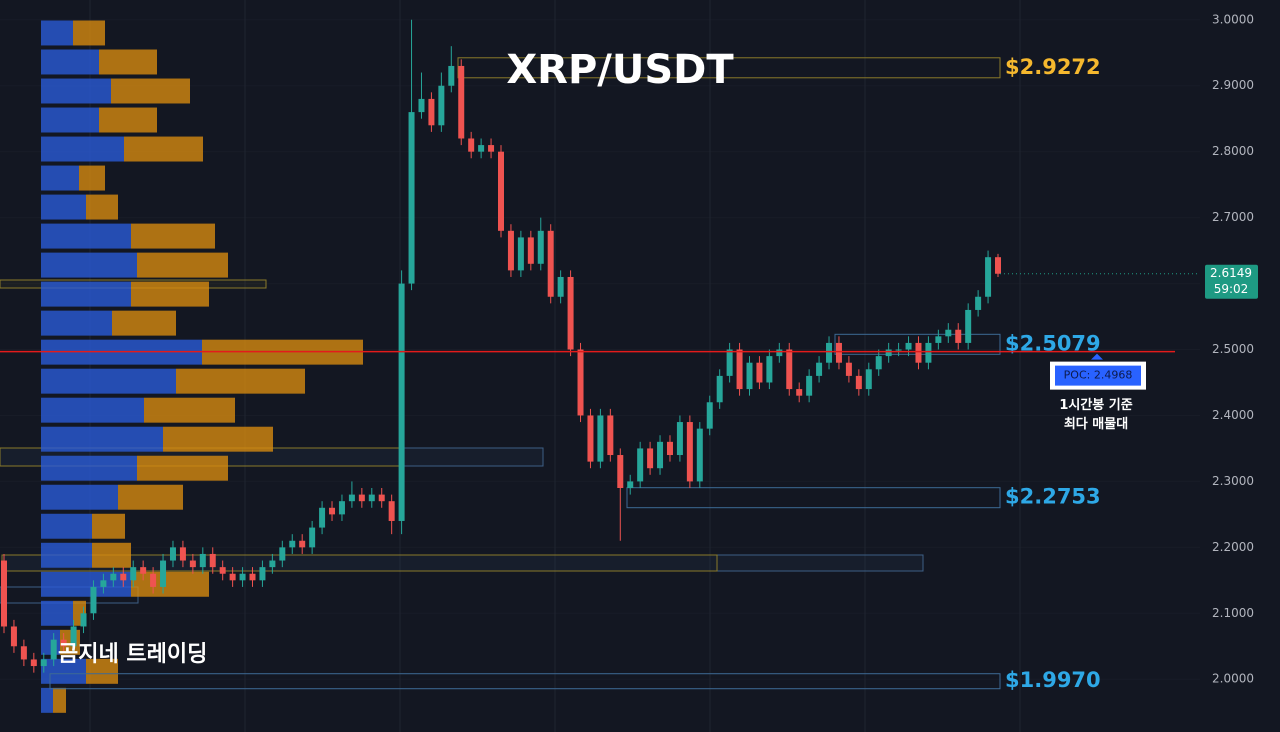 This screenshot has width=1280, height=732. What do you see at coordinates (1233, 85) in the screenshot?
I see `y-tick-label: 2.9000` at bounding box center [1233, 85].